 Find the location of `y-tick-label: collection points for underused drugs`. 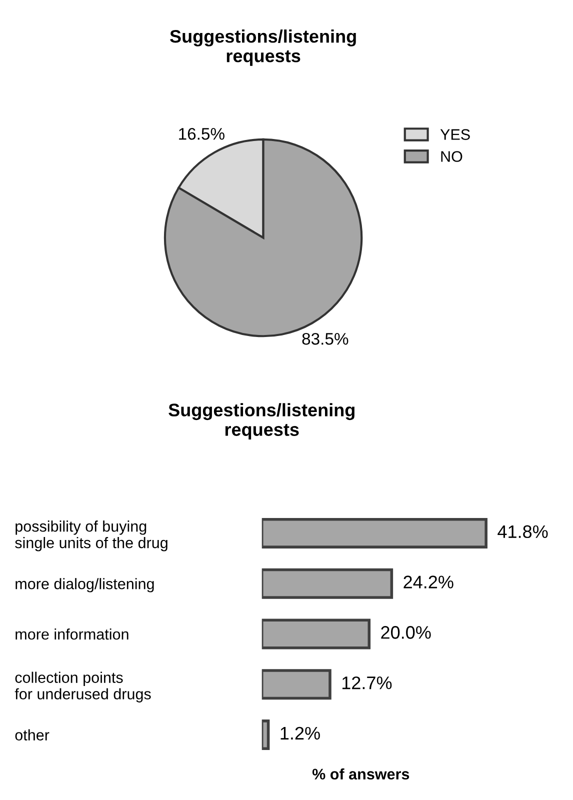

y-tick-label: collection points for underused drugs is located at coordinates (82, 687).